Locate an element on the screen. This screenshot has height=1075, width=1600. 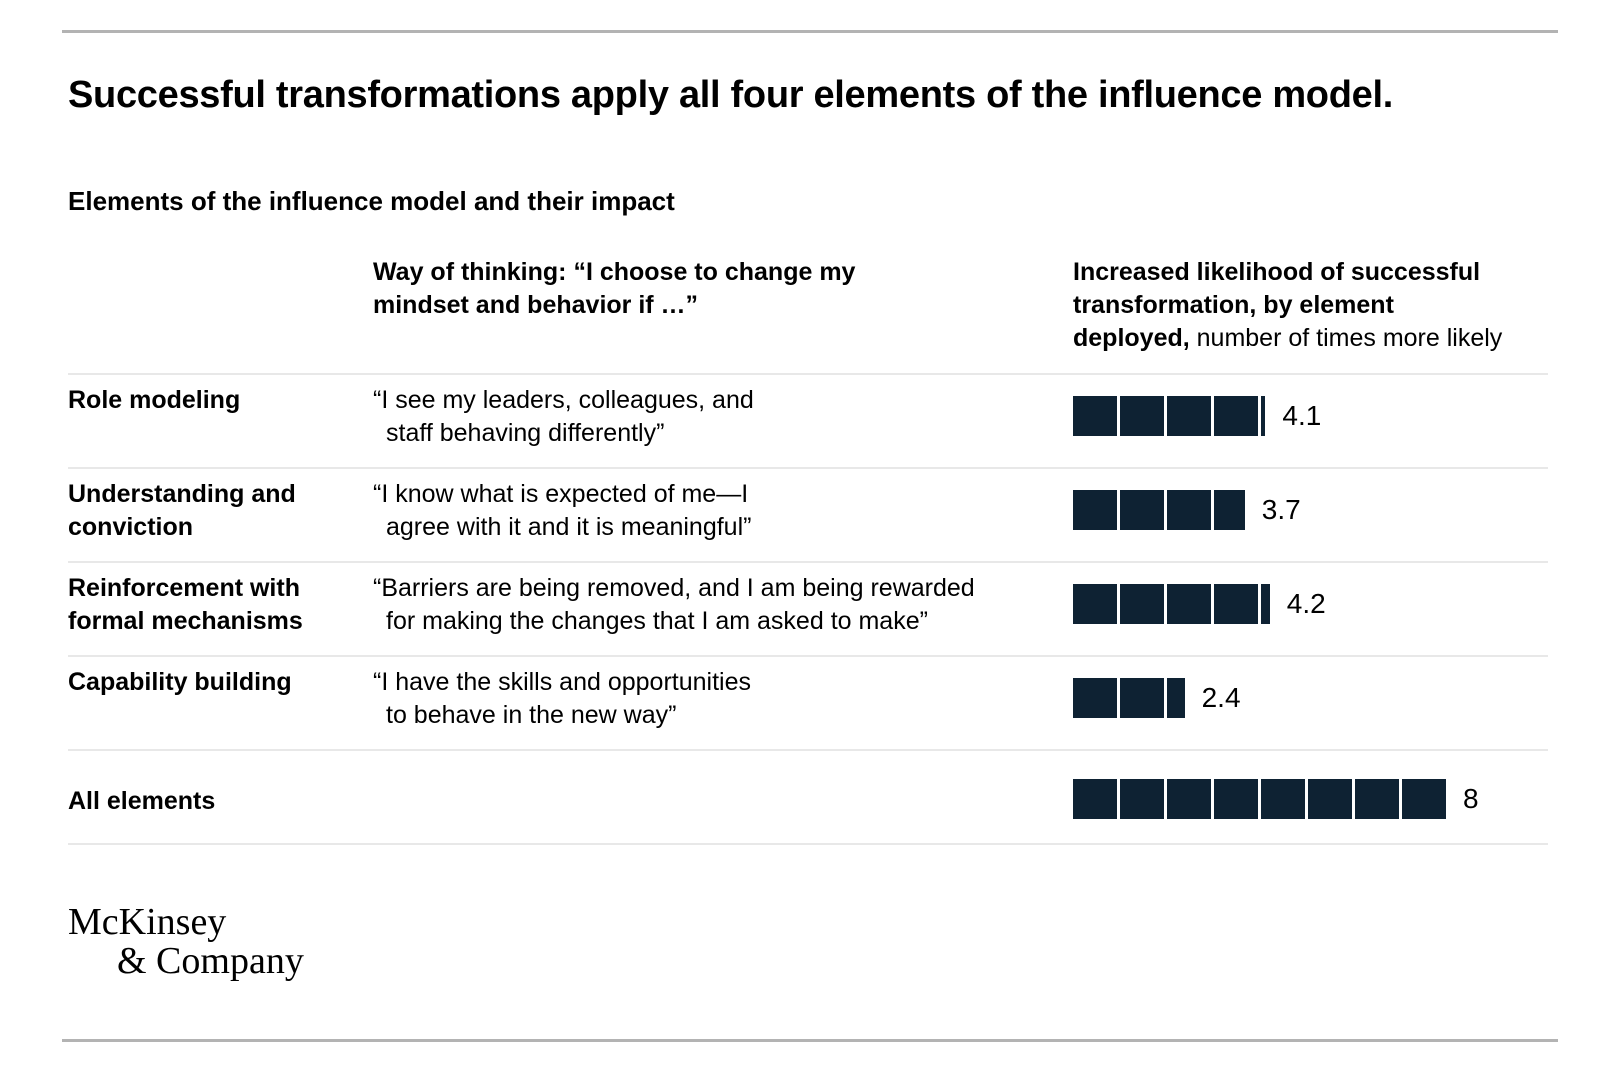
logo-line-1: McKinsey is located at coordinates (147, 922).